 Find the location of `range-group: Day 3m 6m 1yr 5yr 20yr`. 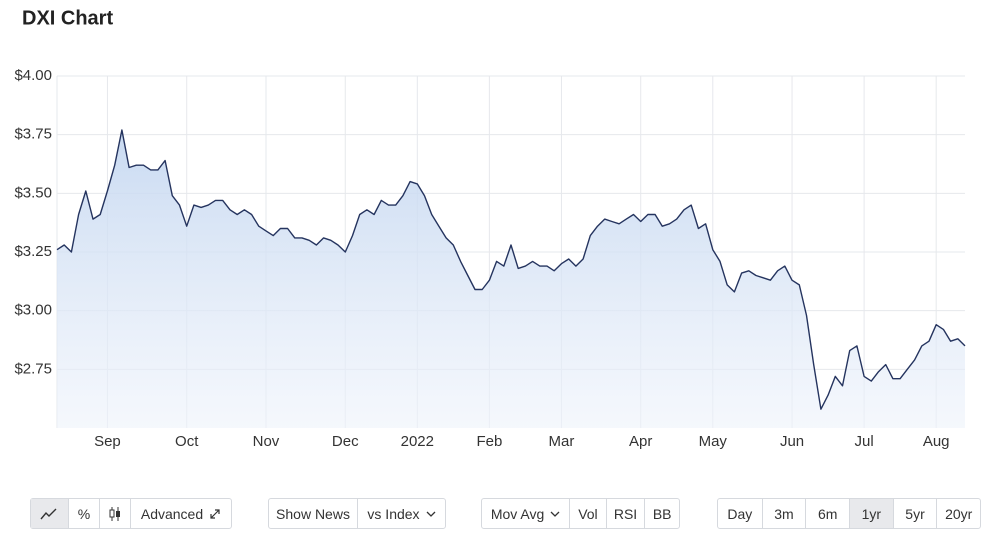

range-group: Day 3m 6m 1yr 5yr 20yr is located at coordinates (849, 513).